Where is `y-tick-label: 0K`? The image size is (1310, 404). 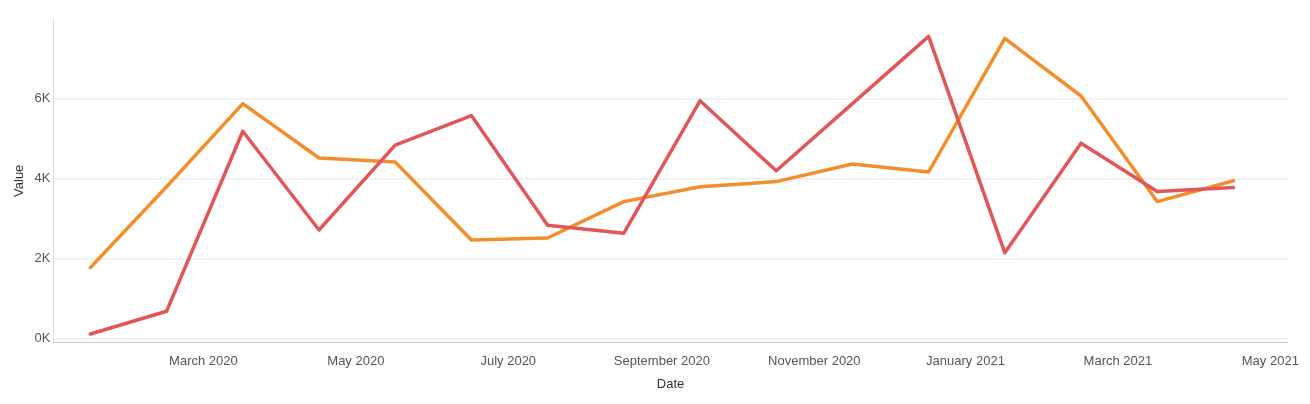
y-tick-label: 0K is located at coordinates (42, 338).